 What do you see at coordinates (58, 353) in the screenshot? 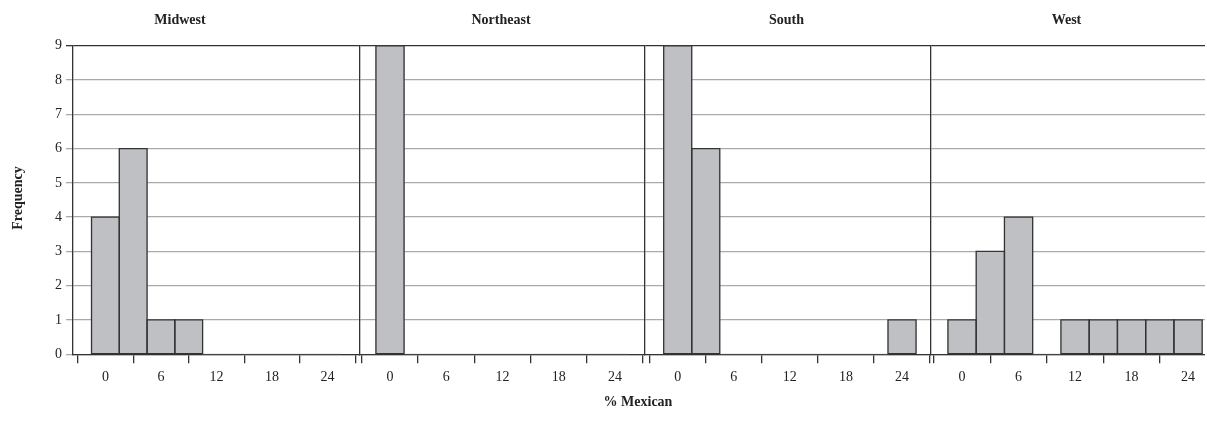
I see `y-tick-label: 0` at bounding box center [58, 353].